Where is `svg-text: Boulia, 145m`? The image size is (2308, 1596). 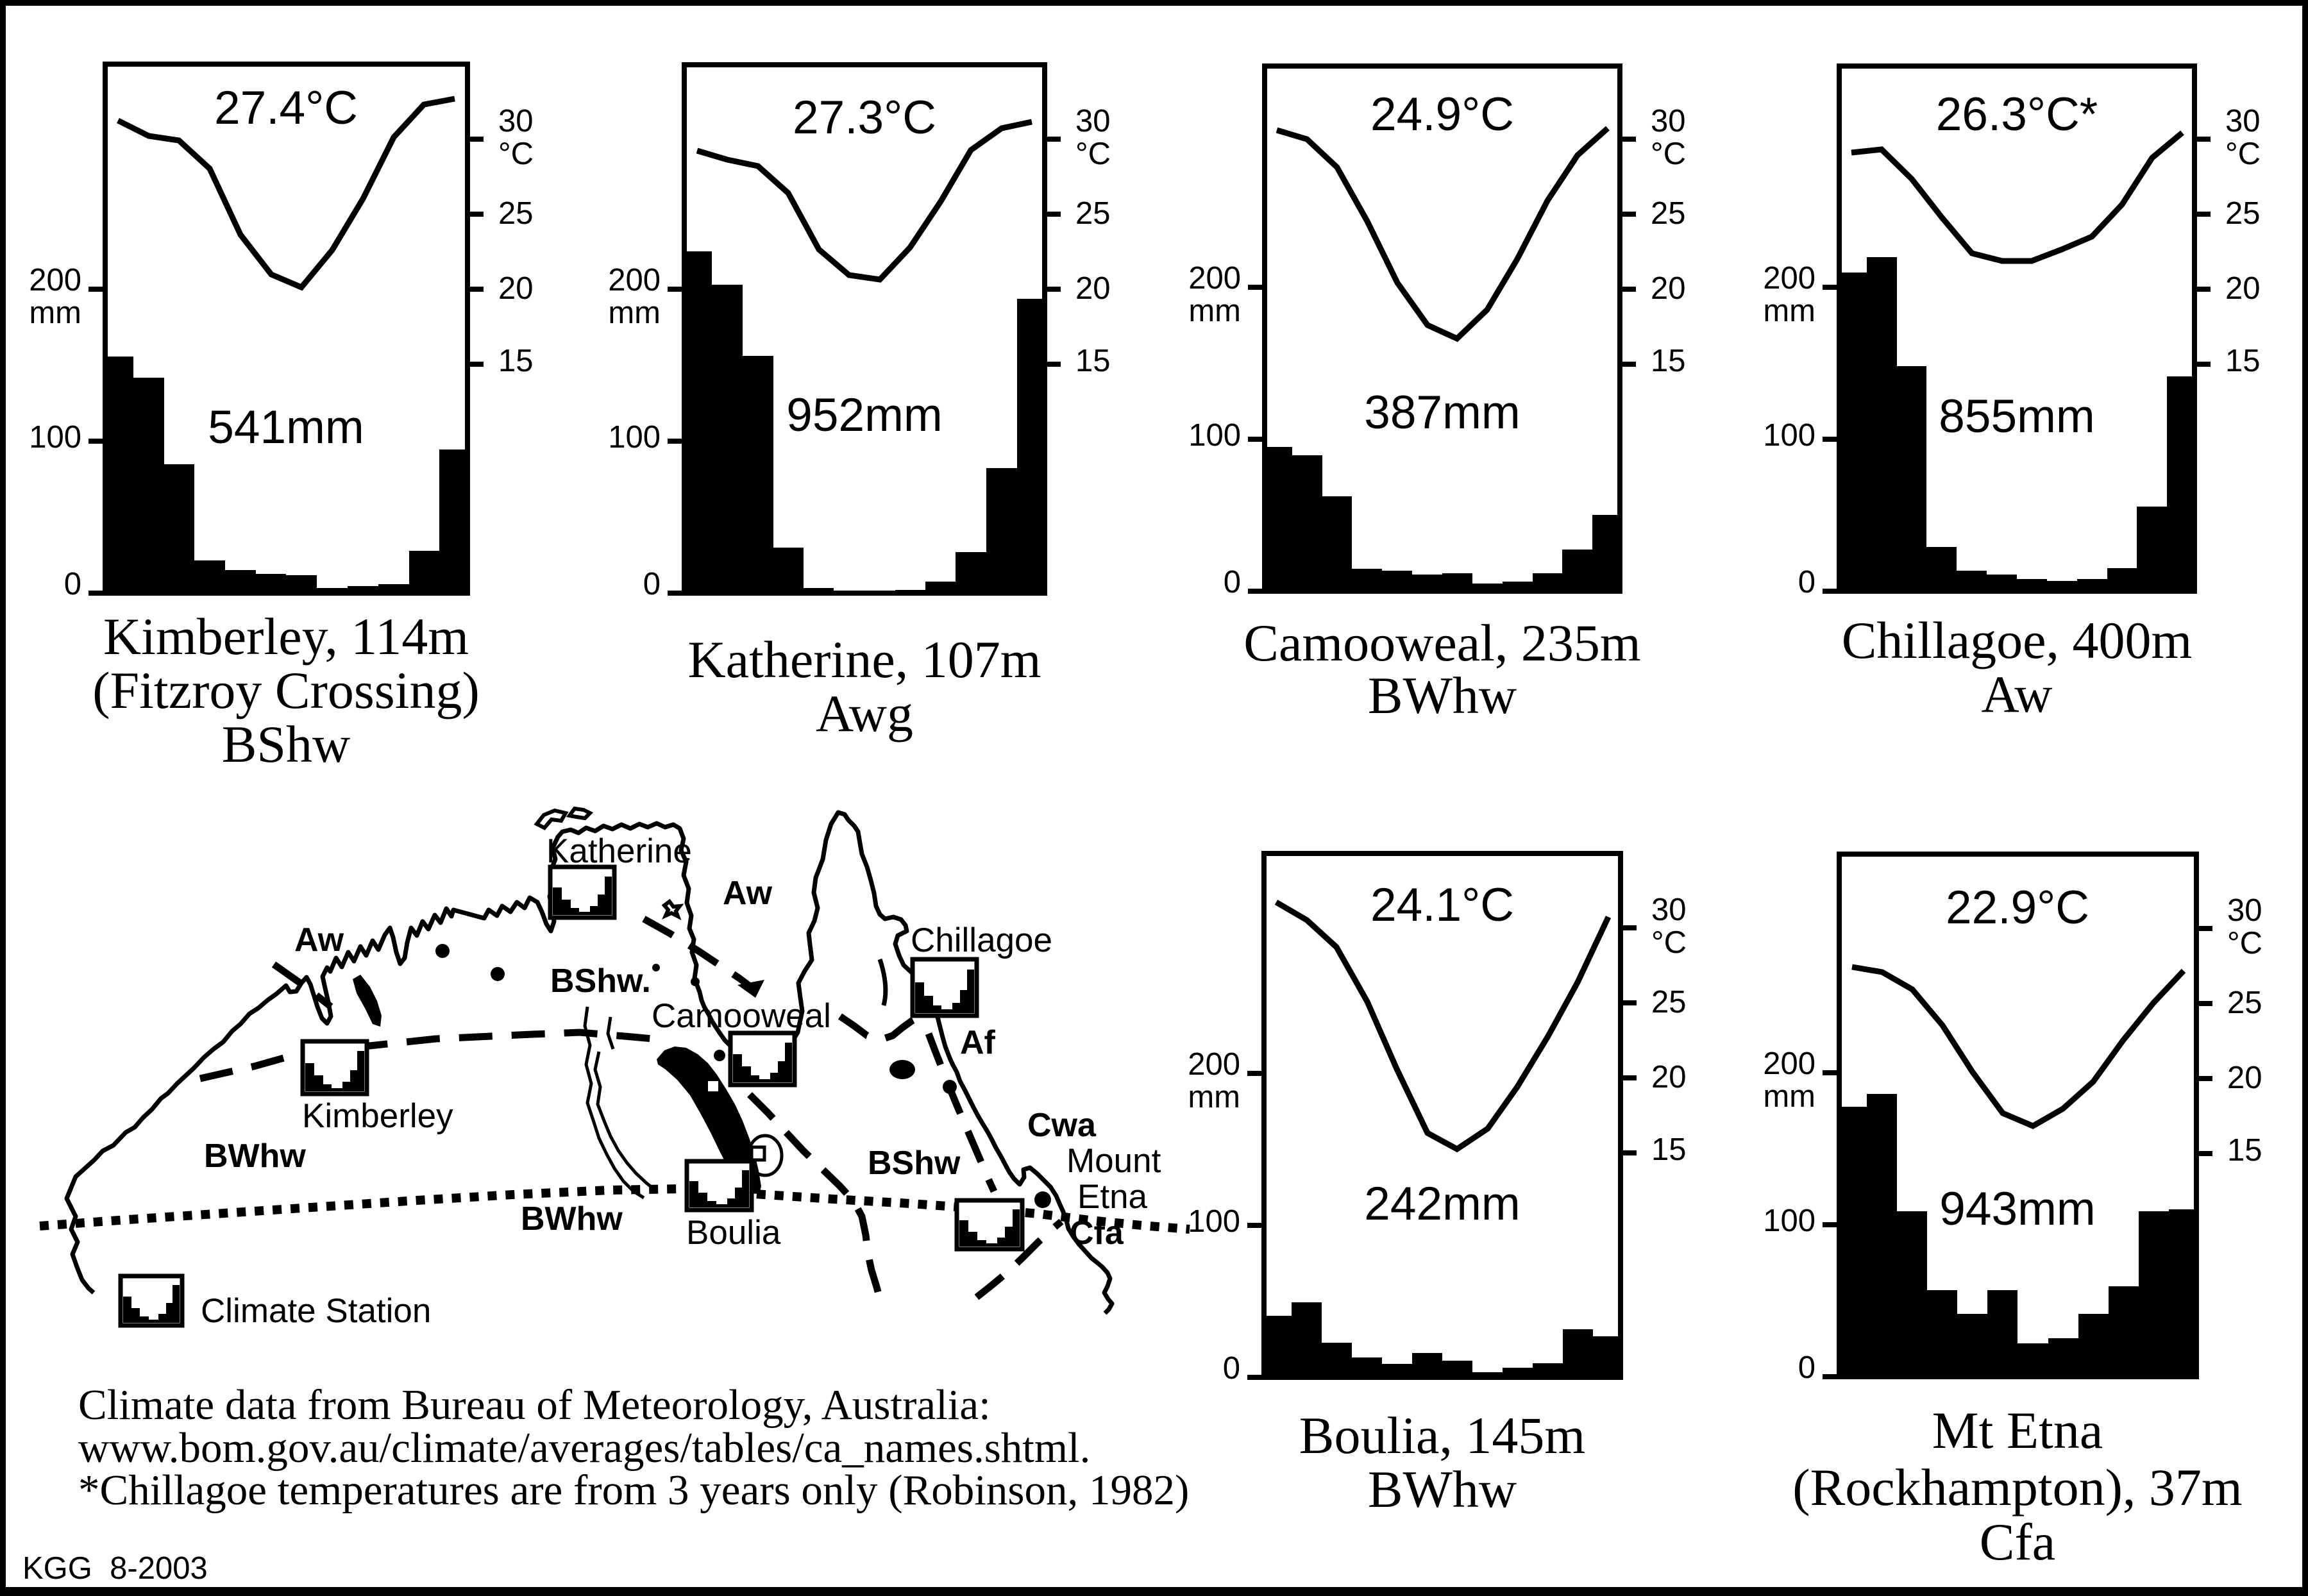 svg-text: Boulia, 145m is located at coordinates (1442, 1435).